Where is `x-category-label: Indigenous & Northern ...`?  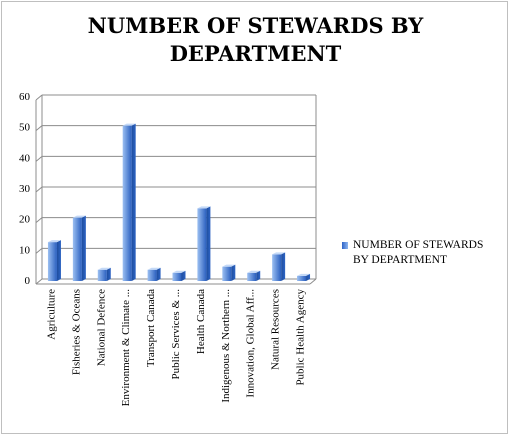 x-category-label: Indigenous & Northern ... is located at coordinates (226, 346).